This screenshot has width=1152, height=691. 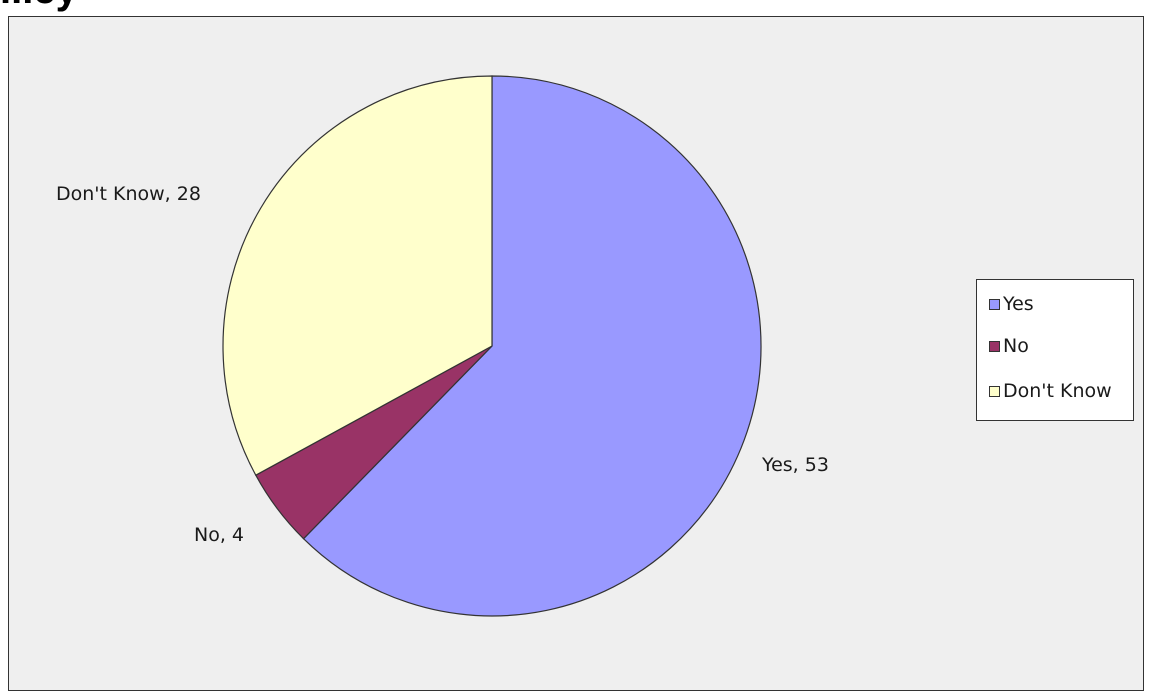 What do you see at coordinates (128, 194) in the screenshot?
I see `data-label-dont-know: Don't Know, 28` at bounding box center [128, 194].